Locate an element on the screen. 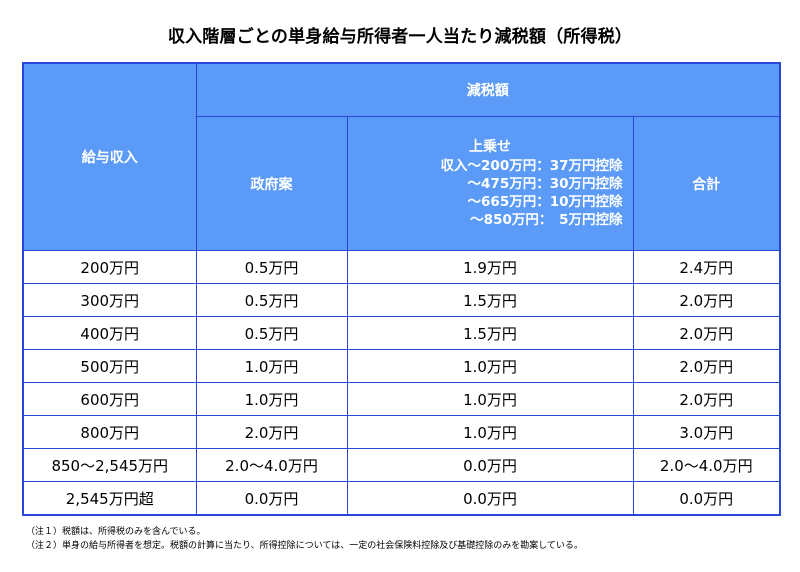 The width and height of the screenshot is (800, 572). cell-total: 2.0～4.0万円 is located at coordinates (706, 465).